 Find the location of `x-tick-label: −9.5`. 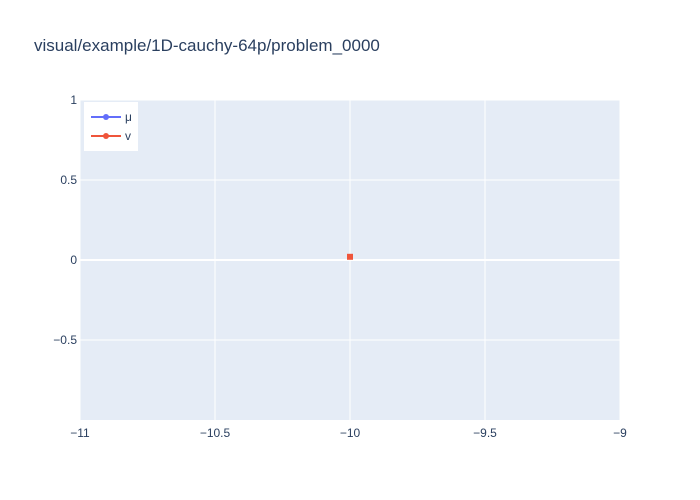

x-tick-label: −9.5 is located at coordinates (485, 433).